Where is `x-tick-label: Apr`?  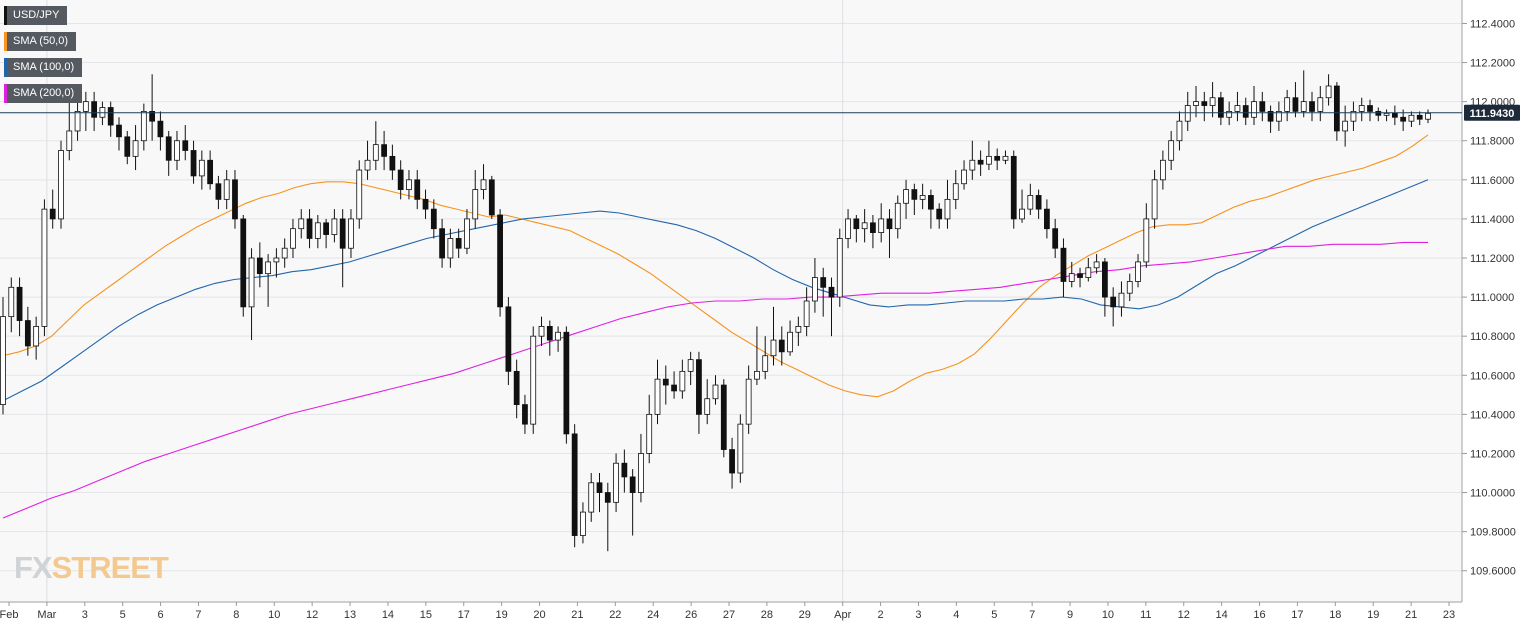
x-tick-label: Apr is located at coordinates (842, 615).